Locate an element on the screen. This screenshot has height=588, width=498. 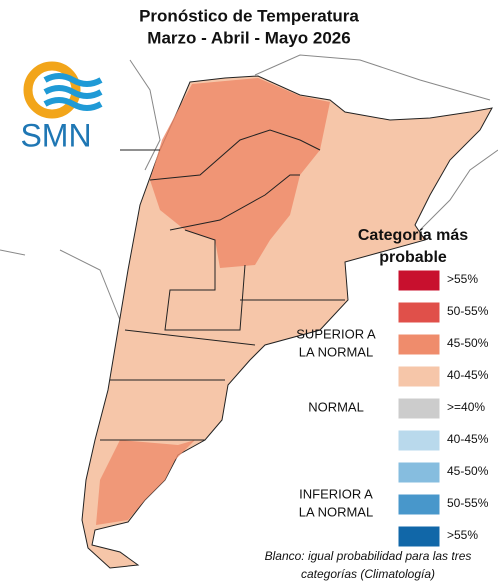
footnote: Blanco: igual probabilidad para las tres is located at coordinates (368, 556).